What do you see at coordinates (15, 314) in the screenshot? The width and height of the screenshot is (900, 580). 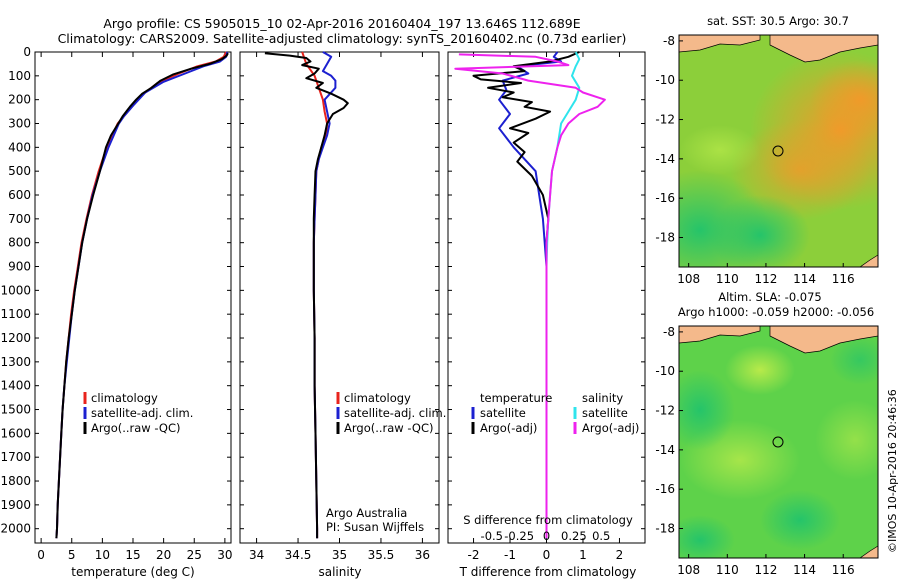 I see `depth-tick-label: 1100` at bounding box center [15, 314].